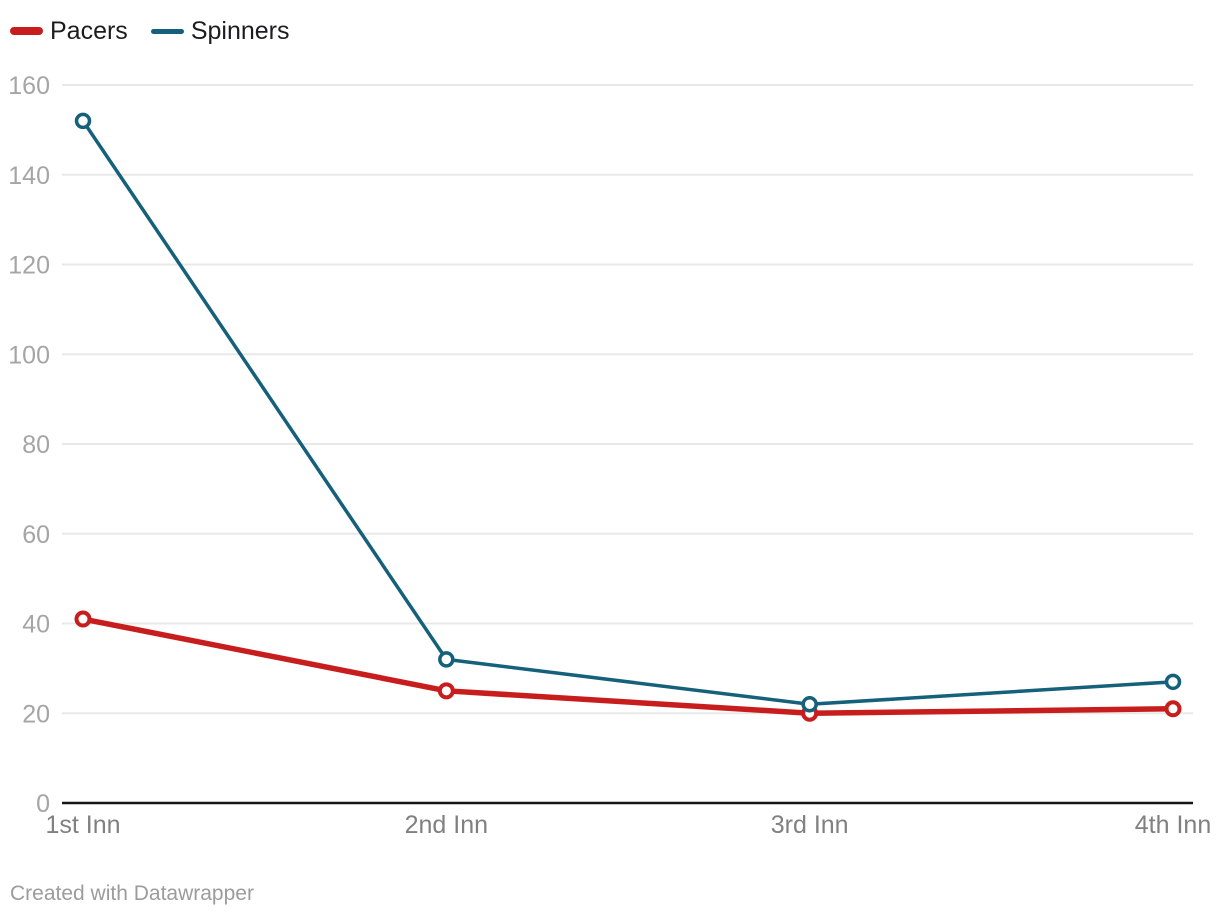  I want to click on legend-label-pacers: Pacers, so click(89, 31).